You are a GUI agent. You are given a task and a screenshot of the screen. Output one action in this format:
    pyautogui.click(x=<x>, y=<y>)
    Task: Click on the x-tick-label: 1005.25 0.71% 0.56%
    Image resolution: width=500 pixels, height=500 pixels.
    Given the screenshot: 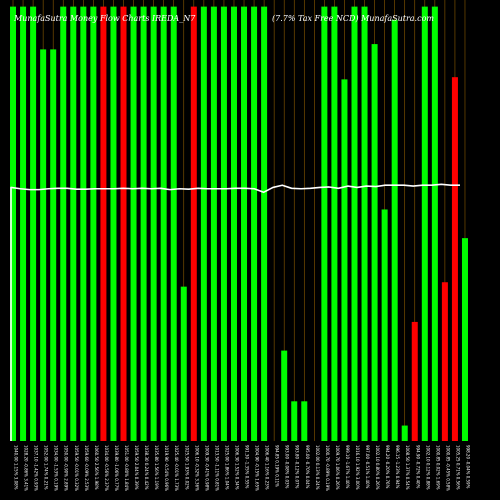 What is the action you would take?
    pyautogui.click(x=457, y=467)
    